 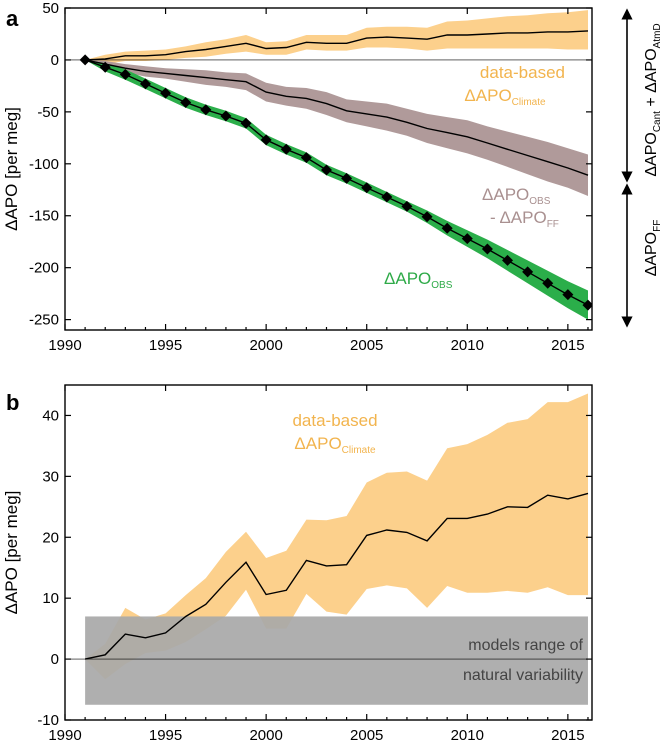 What do you see at coordinates (651, 154) in the screenshot?
I see `side-label-cant-main: ΔAPO` at bounding box center [651, 154].